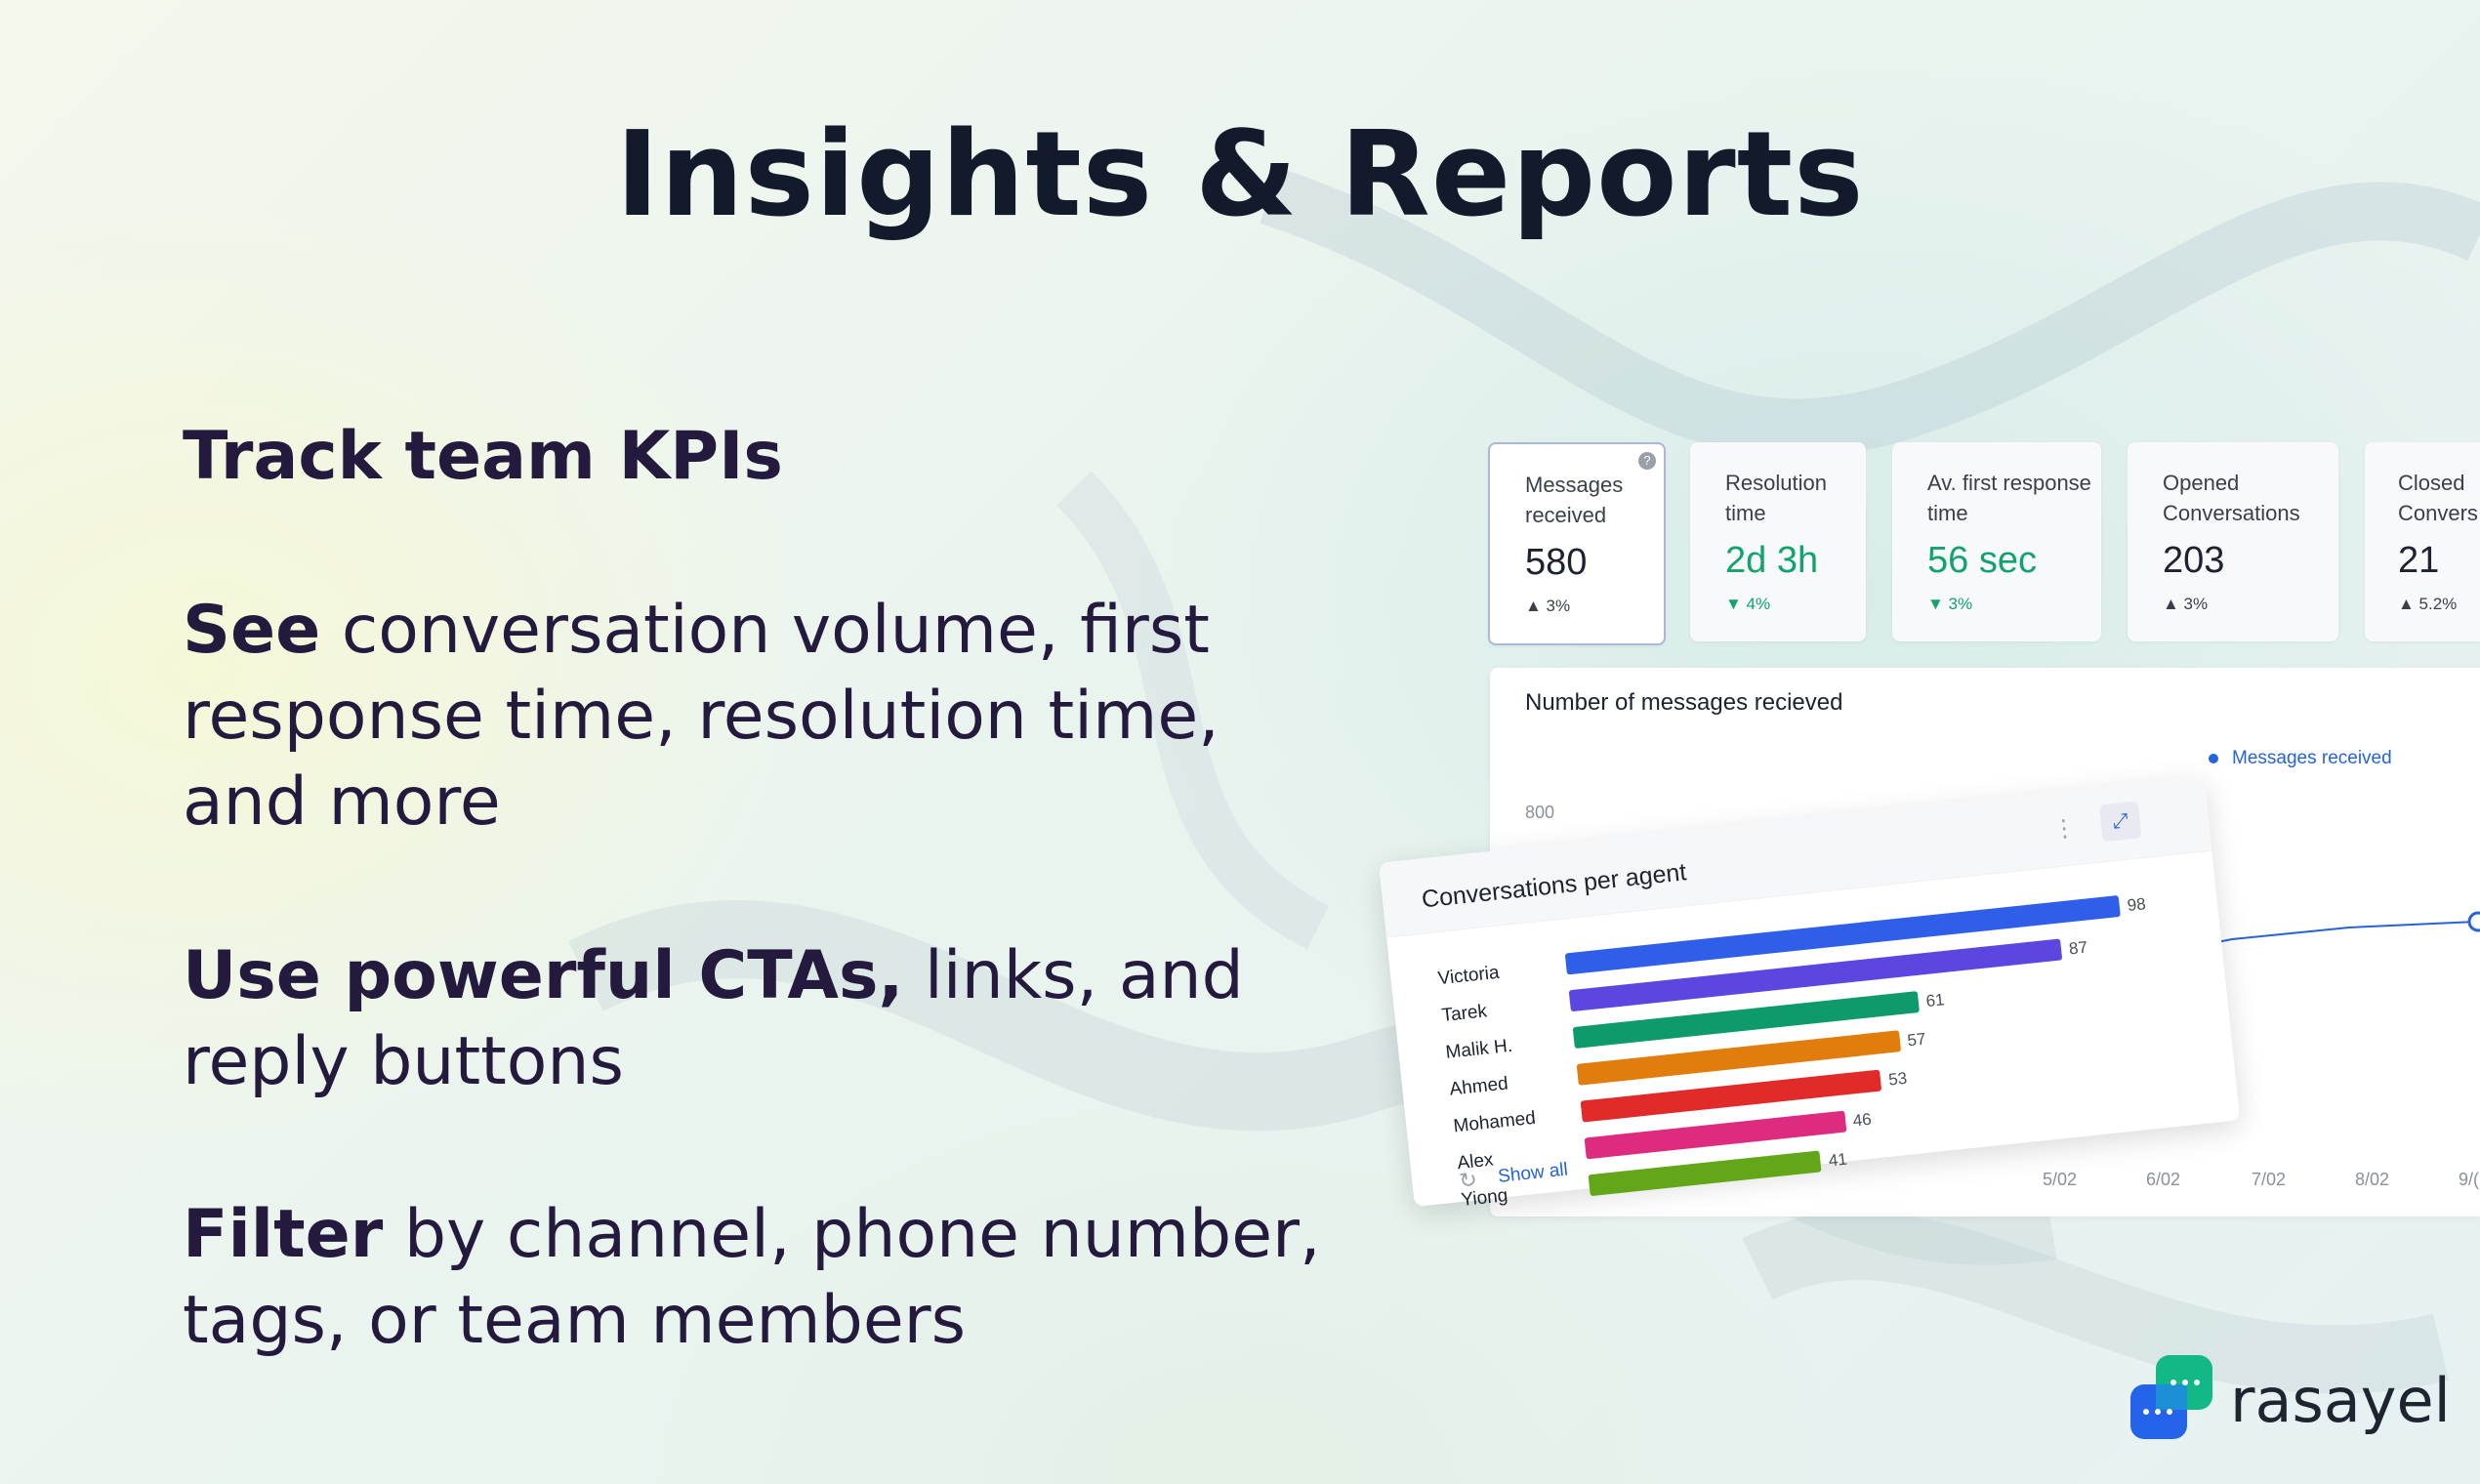 The height and width of the screenshot is (1484, 2480). Describe the element at coordinates (543, 976) in the screenshot. I see `feature-ctas-bold: Use powerful CTAs,` at that location.